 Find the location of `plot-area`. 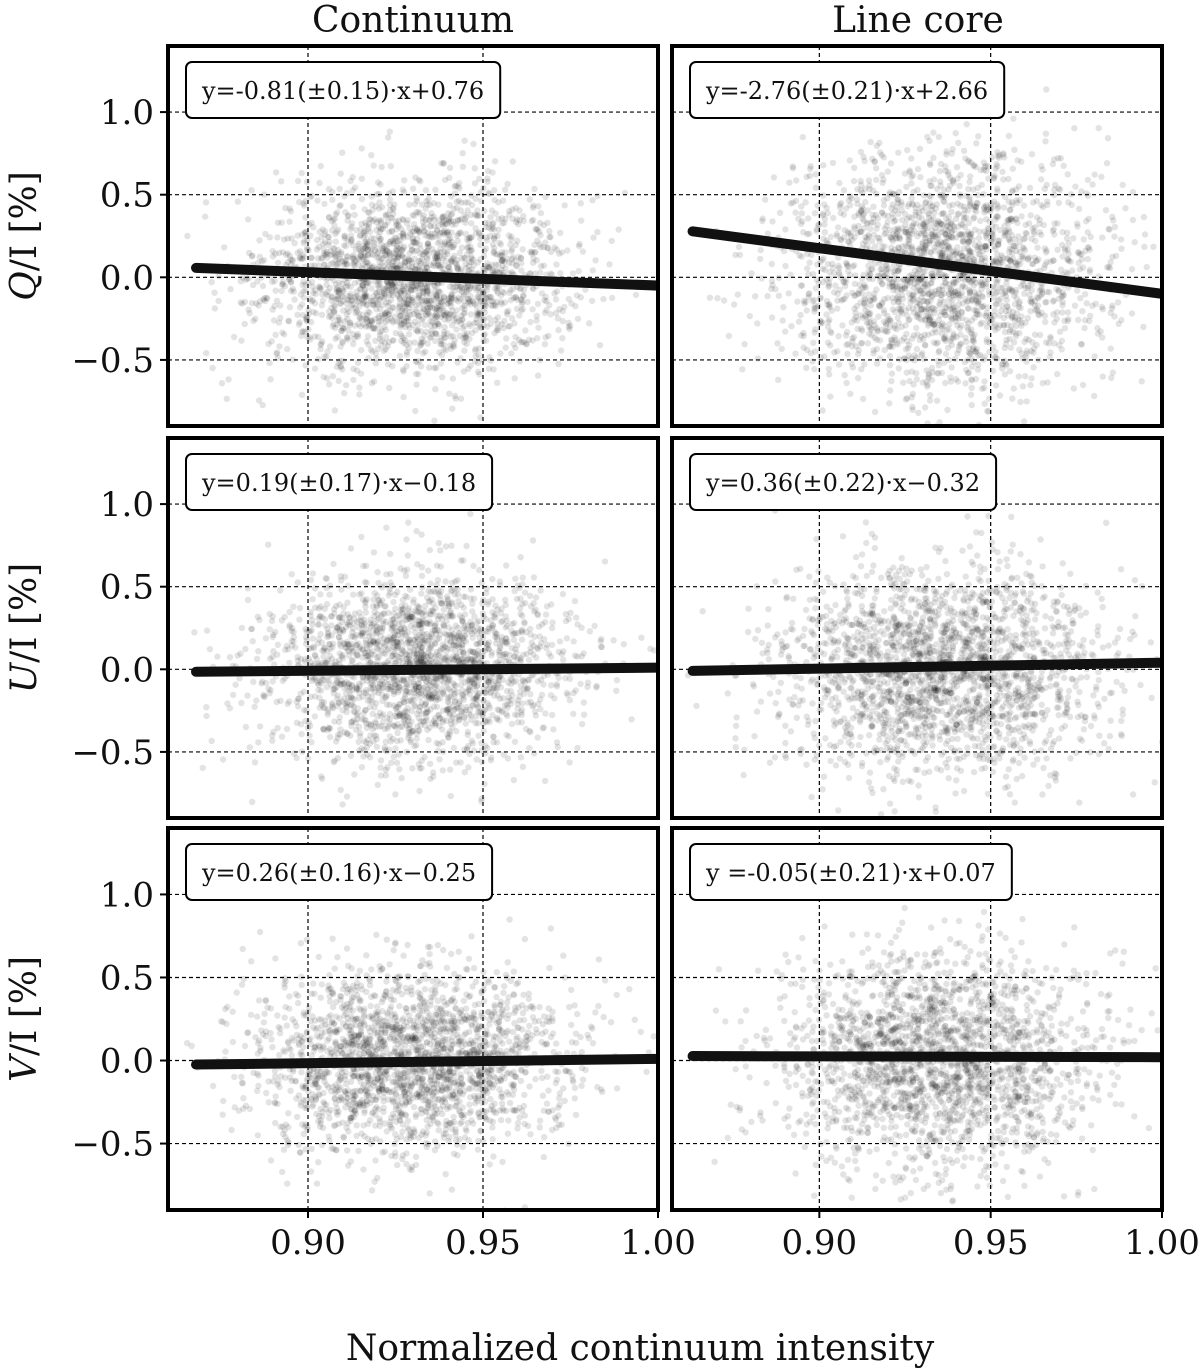

plot-area is located at coordinates (917, 236).